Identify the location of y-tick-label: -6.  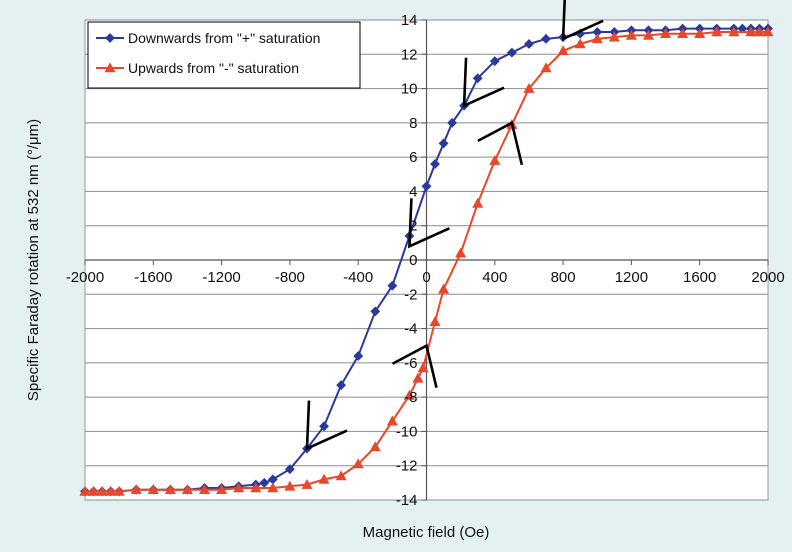
(410, 363).